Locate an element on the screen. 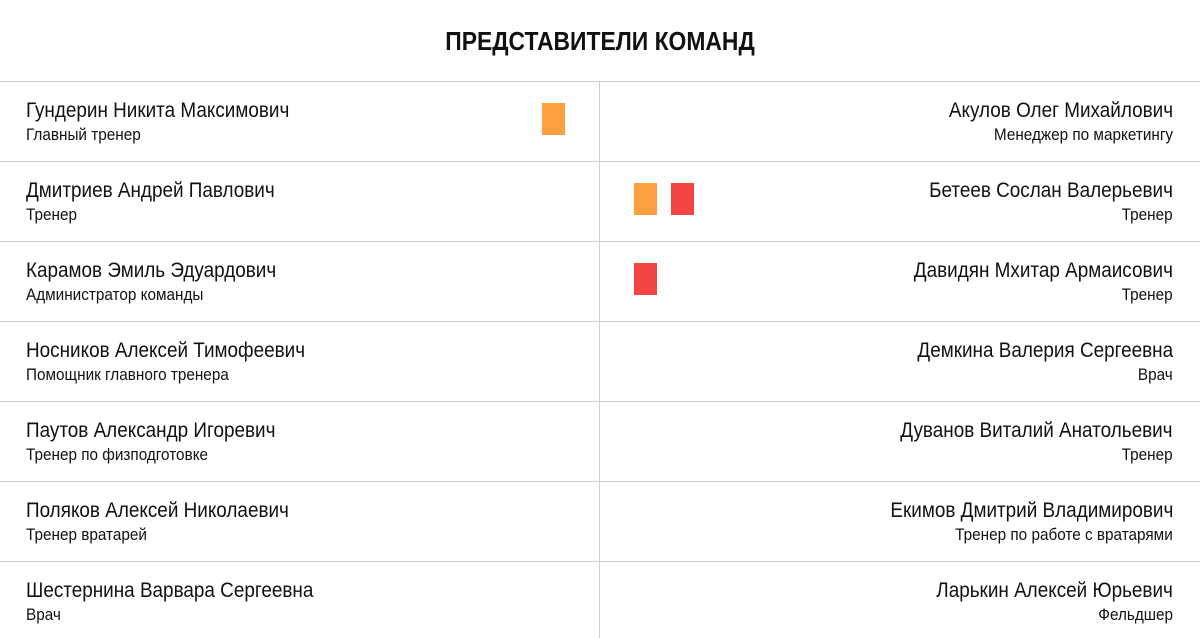 The height and width of the screenshot is (638, 1200). official-name: Карамов Эмиль Эдуардович is located at coordinates (151, 270).